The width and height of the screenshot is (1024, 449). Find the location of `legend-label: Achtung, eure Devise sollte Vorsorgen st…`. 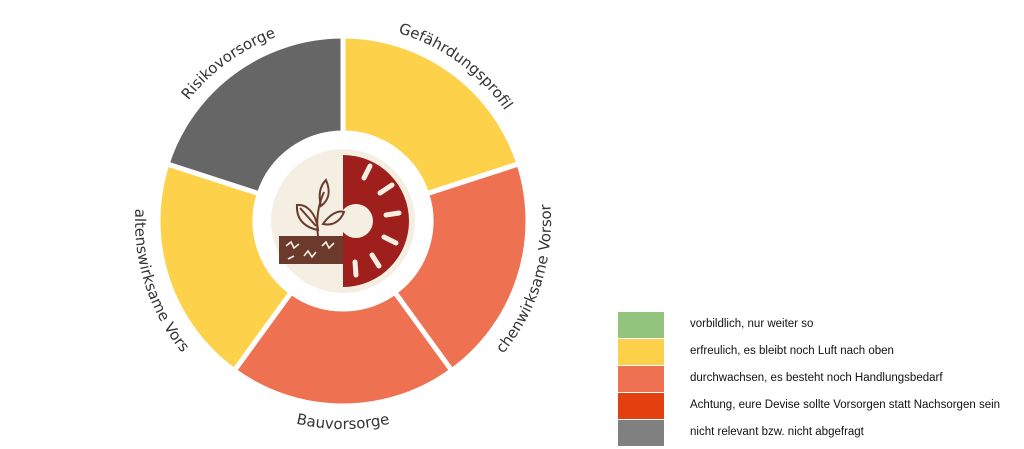

legend-label: Achtung, eure Devise sollte Vorsorgen st… is located at coordinates (845, 405).